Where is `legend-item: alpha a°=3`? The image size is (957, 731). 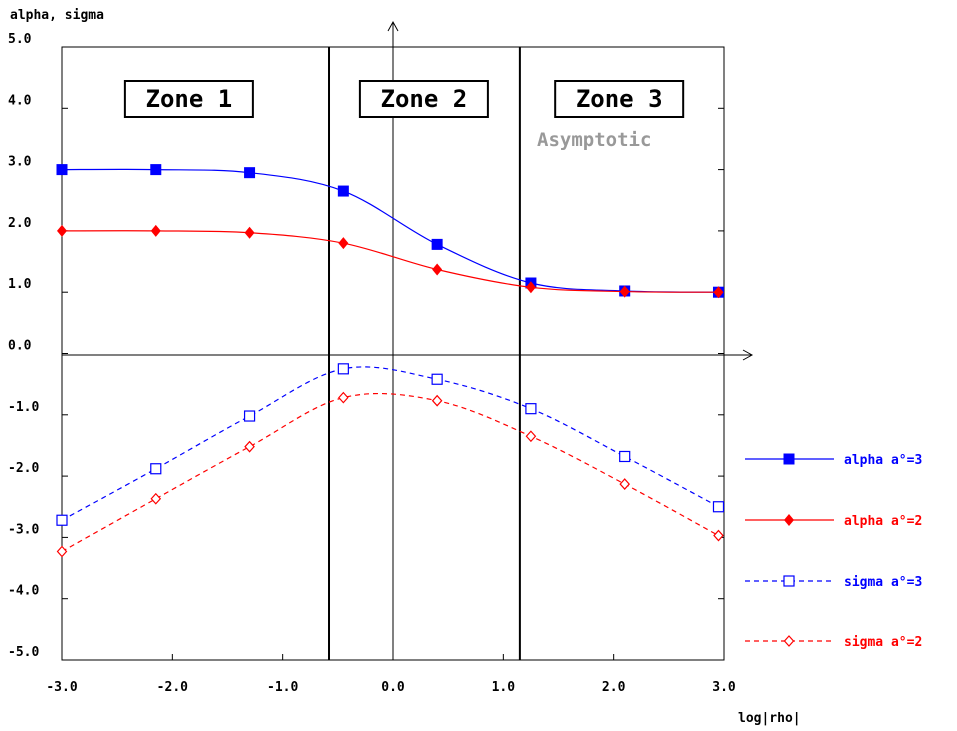 legend-item: alpha a°=3 is located at coordinates (833, 460).